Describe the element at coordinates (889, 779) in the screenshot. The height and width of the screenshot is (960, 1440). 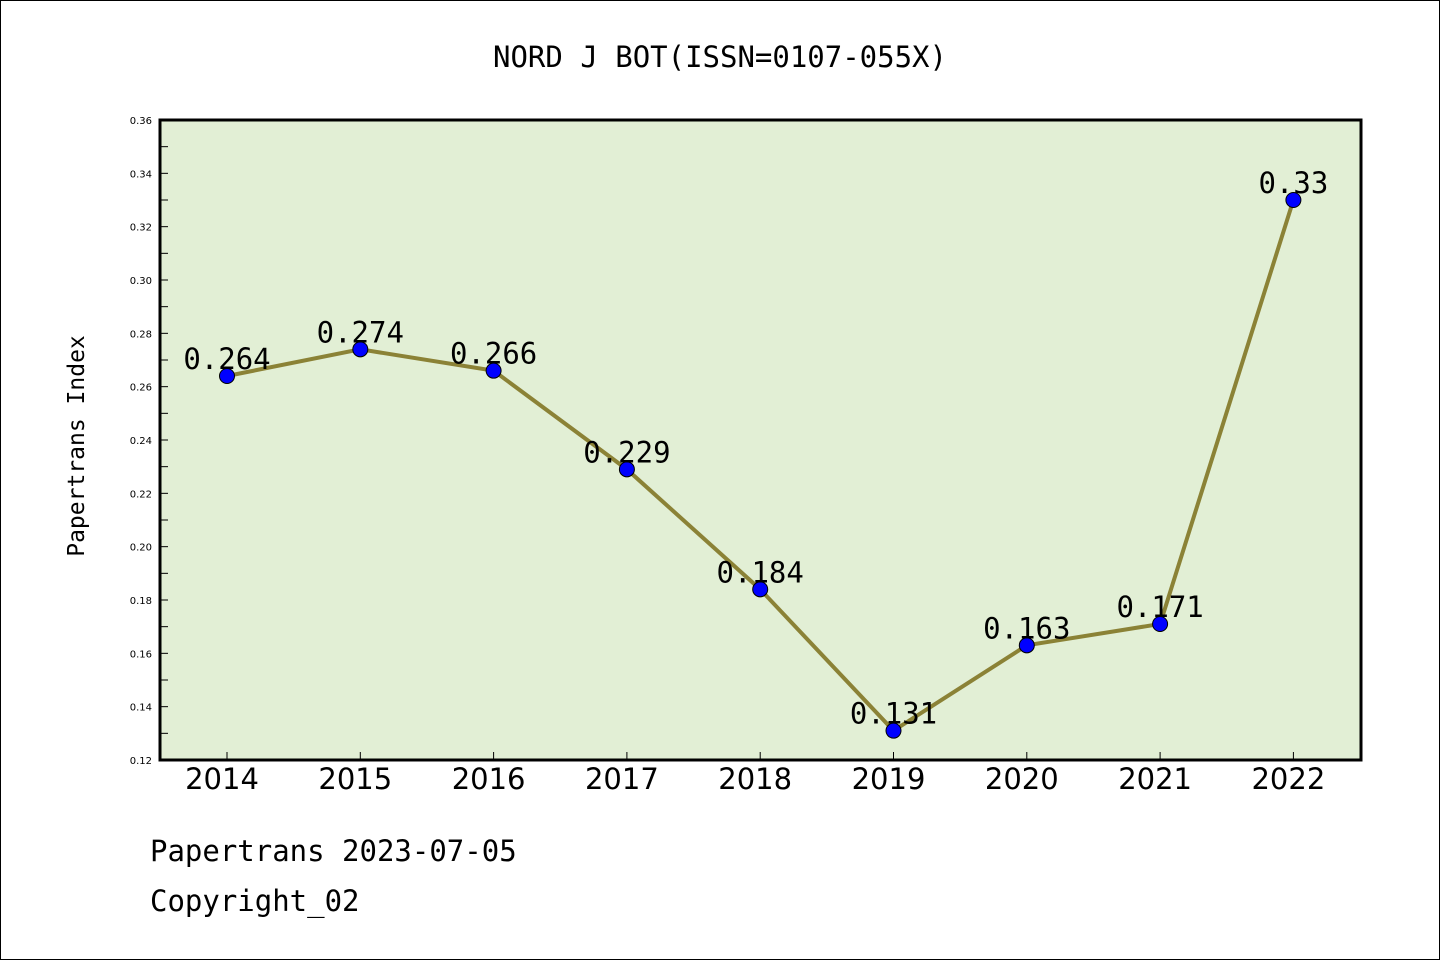
I see `x-tick-label: 2019` at that location.